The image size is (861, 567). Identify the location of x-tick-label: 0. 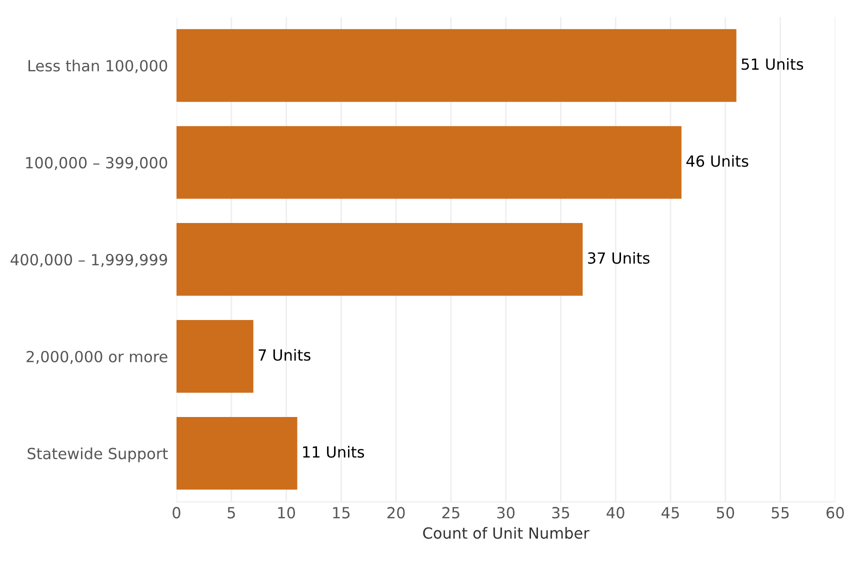
(176, 512).